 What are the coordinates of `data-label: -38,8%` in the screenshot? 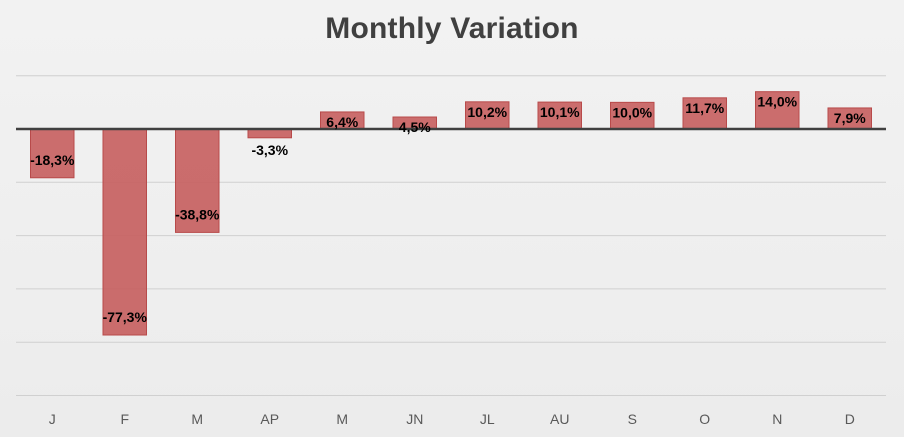 It's located at (197, 214).